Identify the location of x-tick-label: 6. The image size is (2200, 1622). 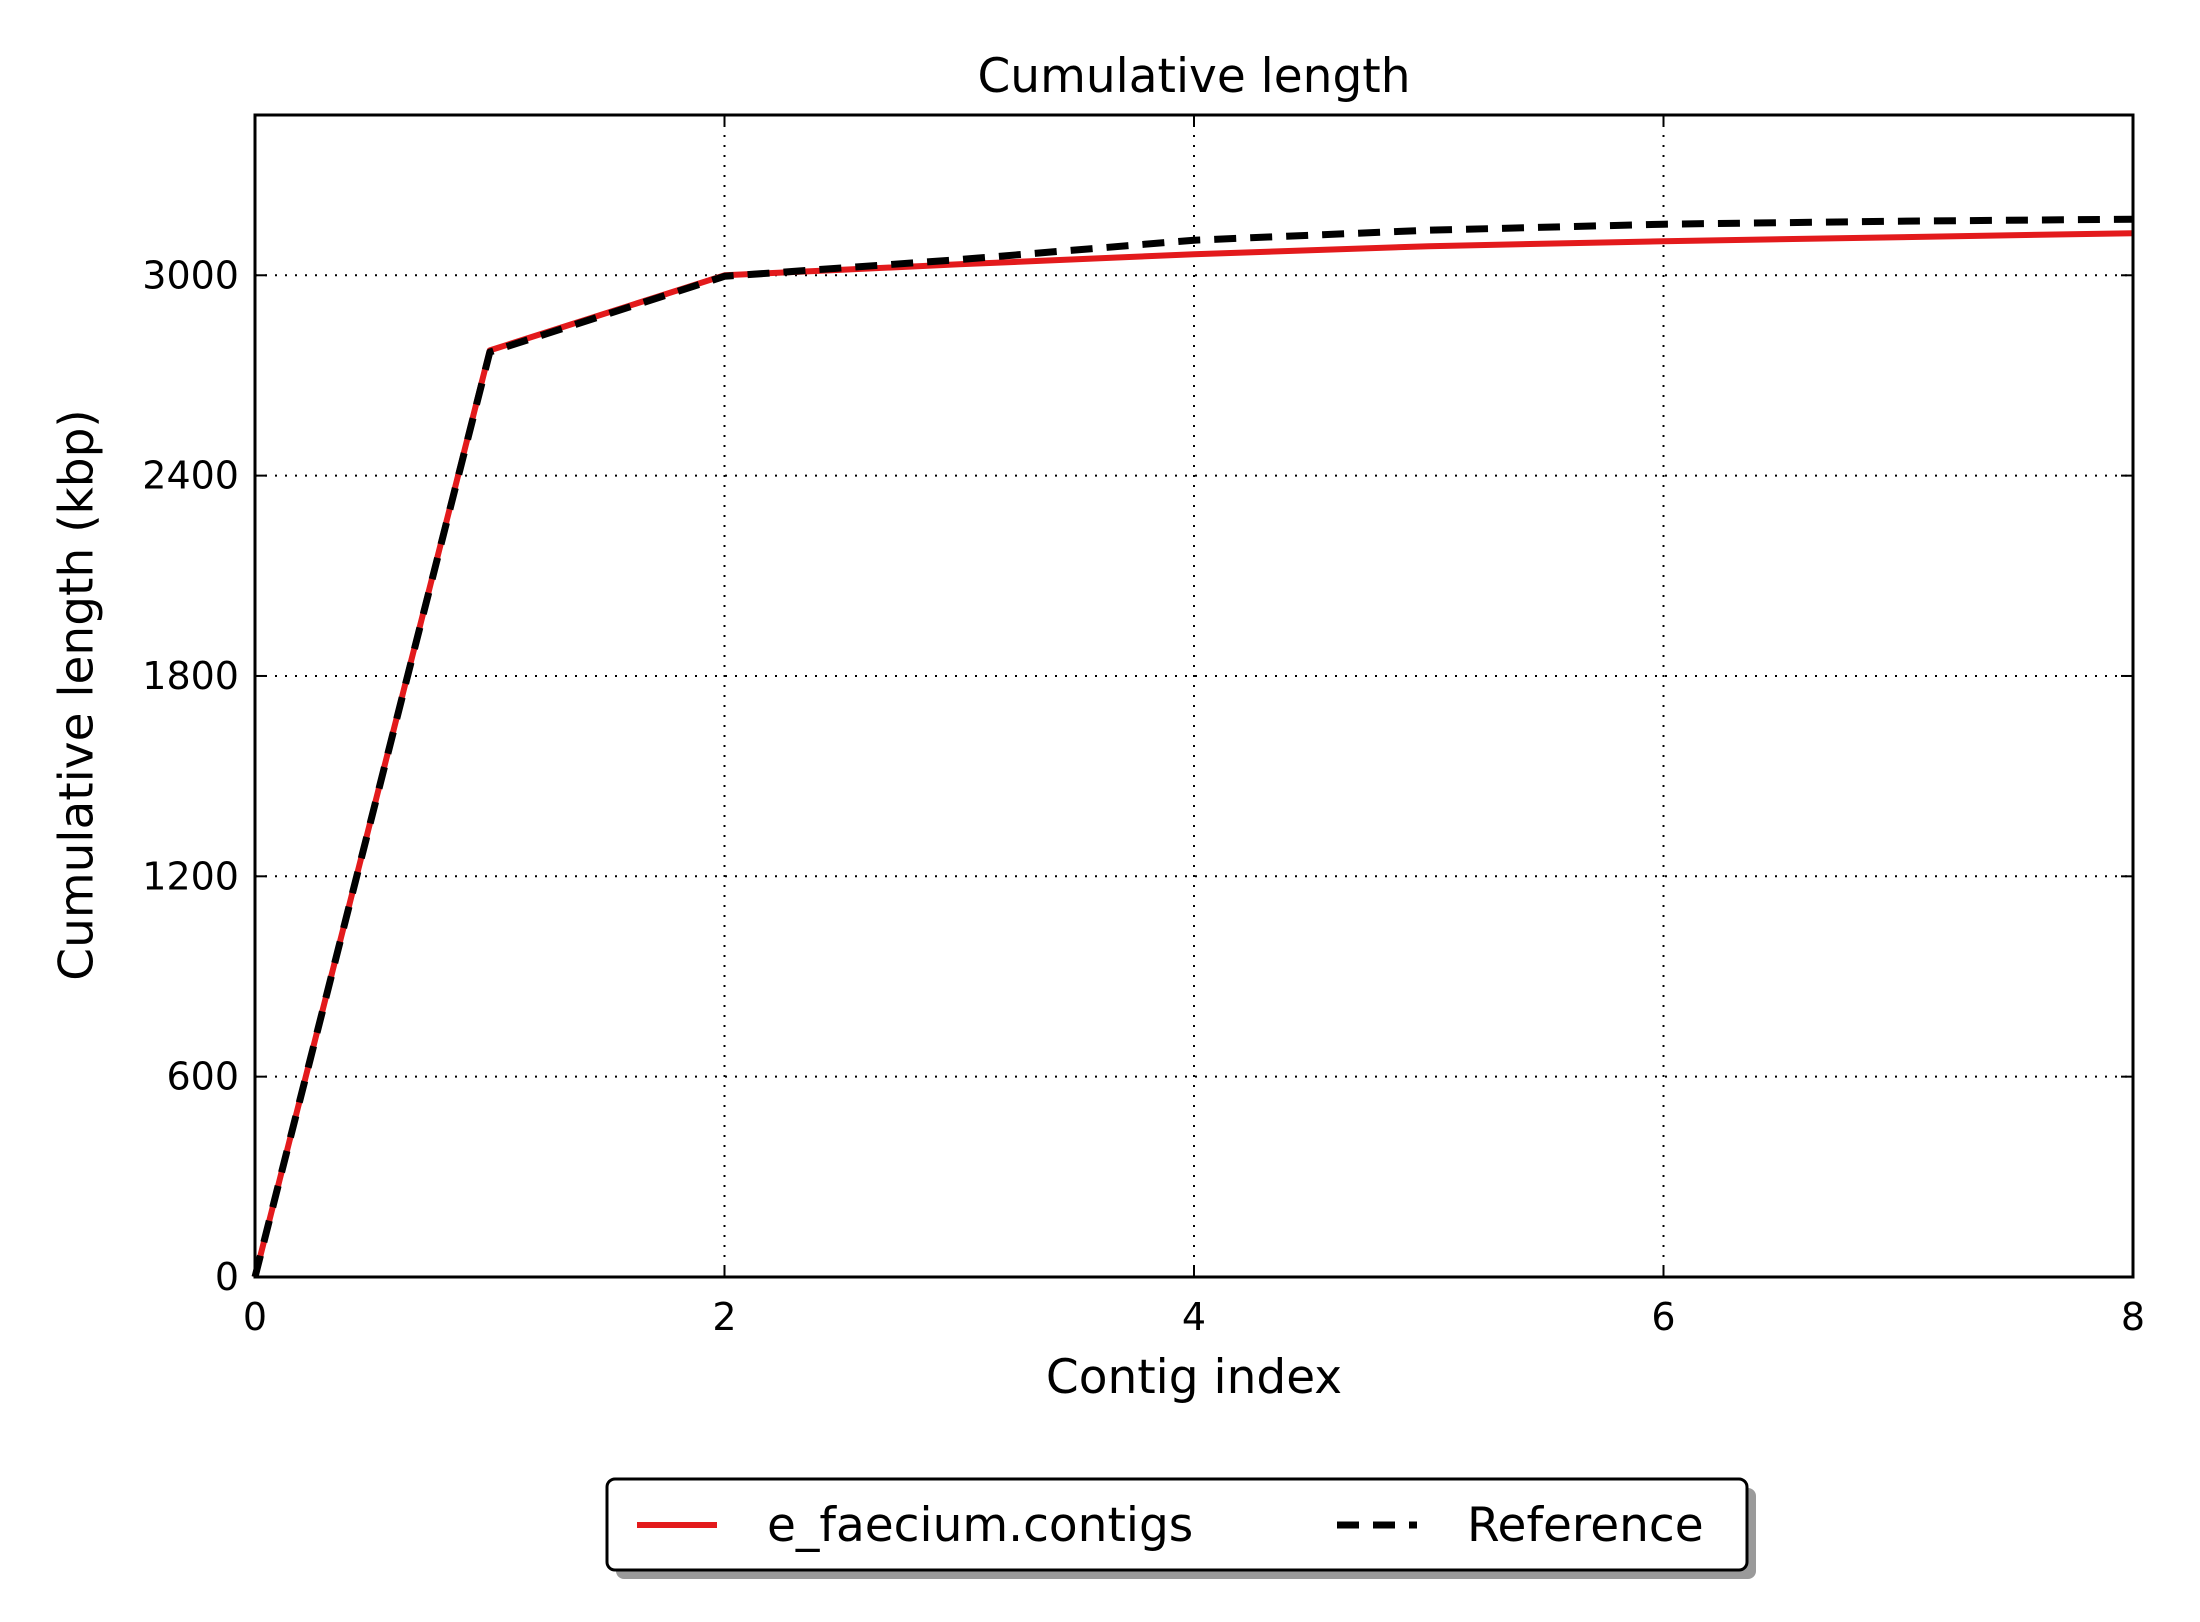
(1663, 1317).